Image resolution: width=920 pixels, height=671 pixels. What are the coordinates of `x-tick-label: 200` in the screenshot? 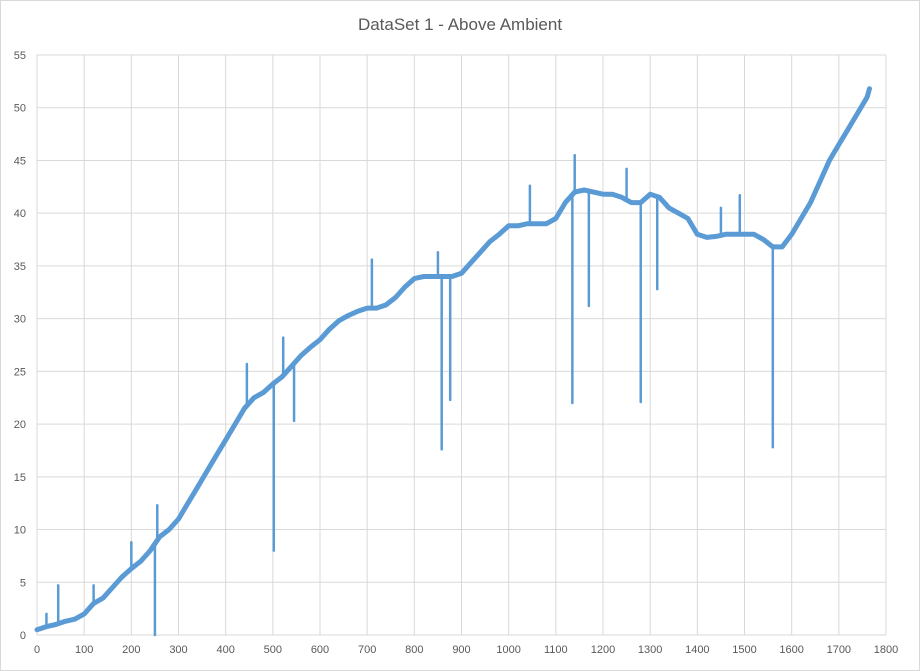 It's located at (131, 650).